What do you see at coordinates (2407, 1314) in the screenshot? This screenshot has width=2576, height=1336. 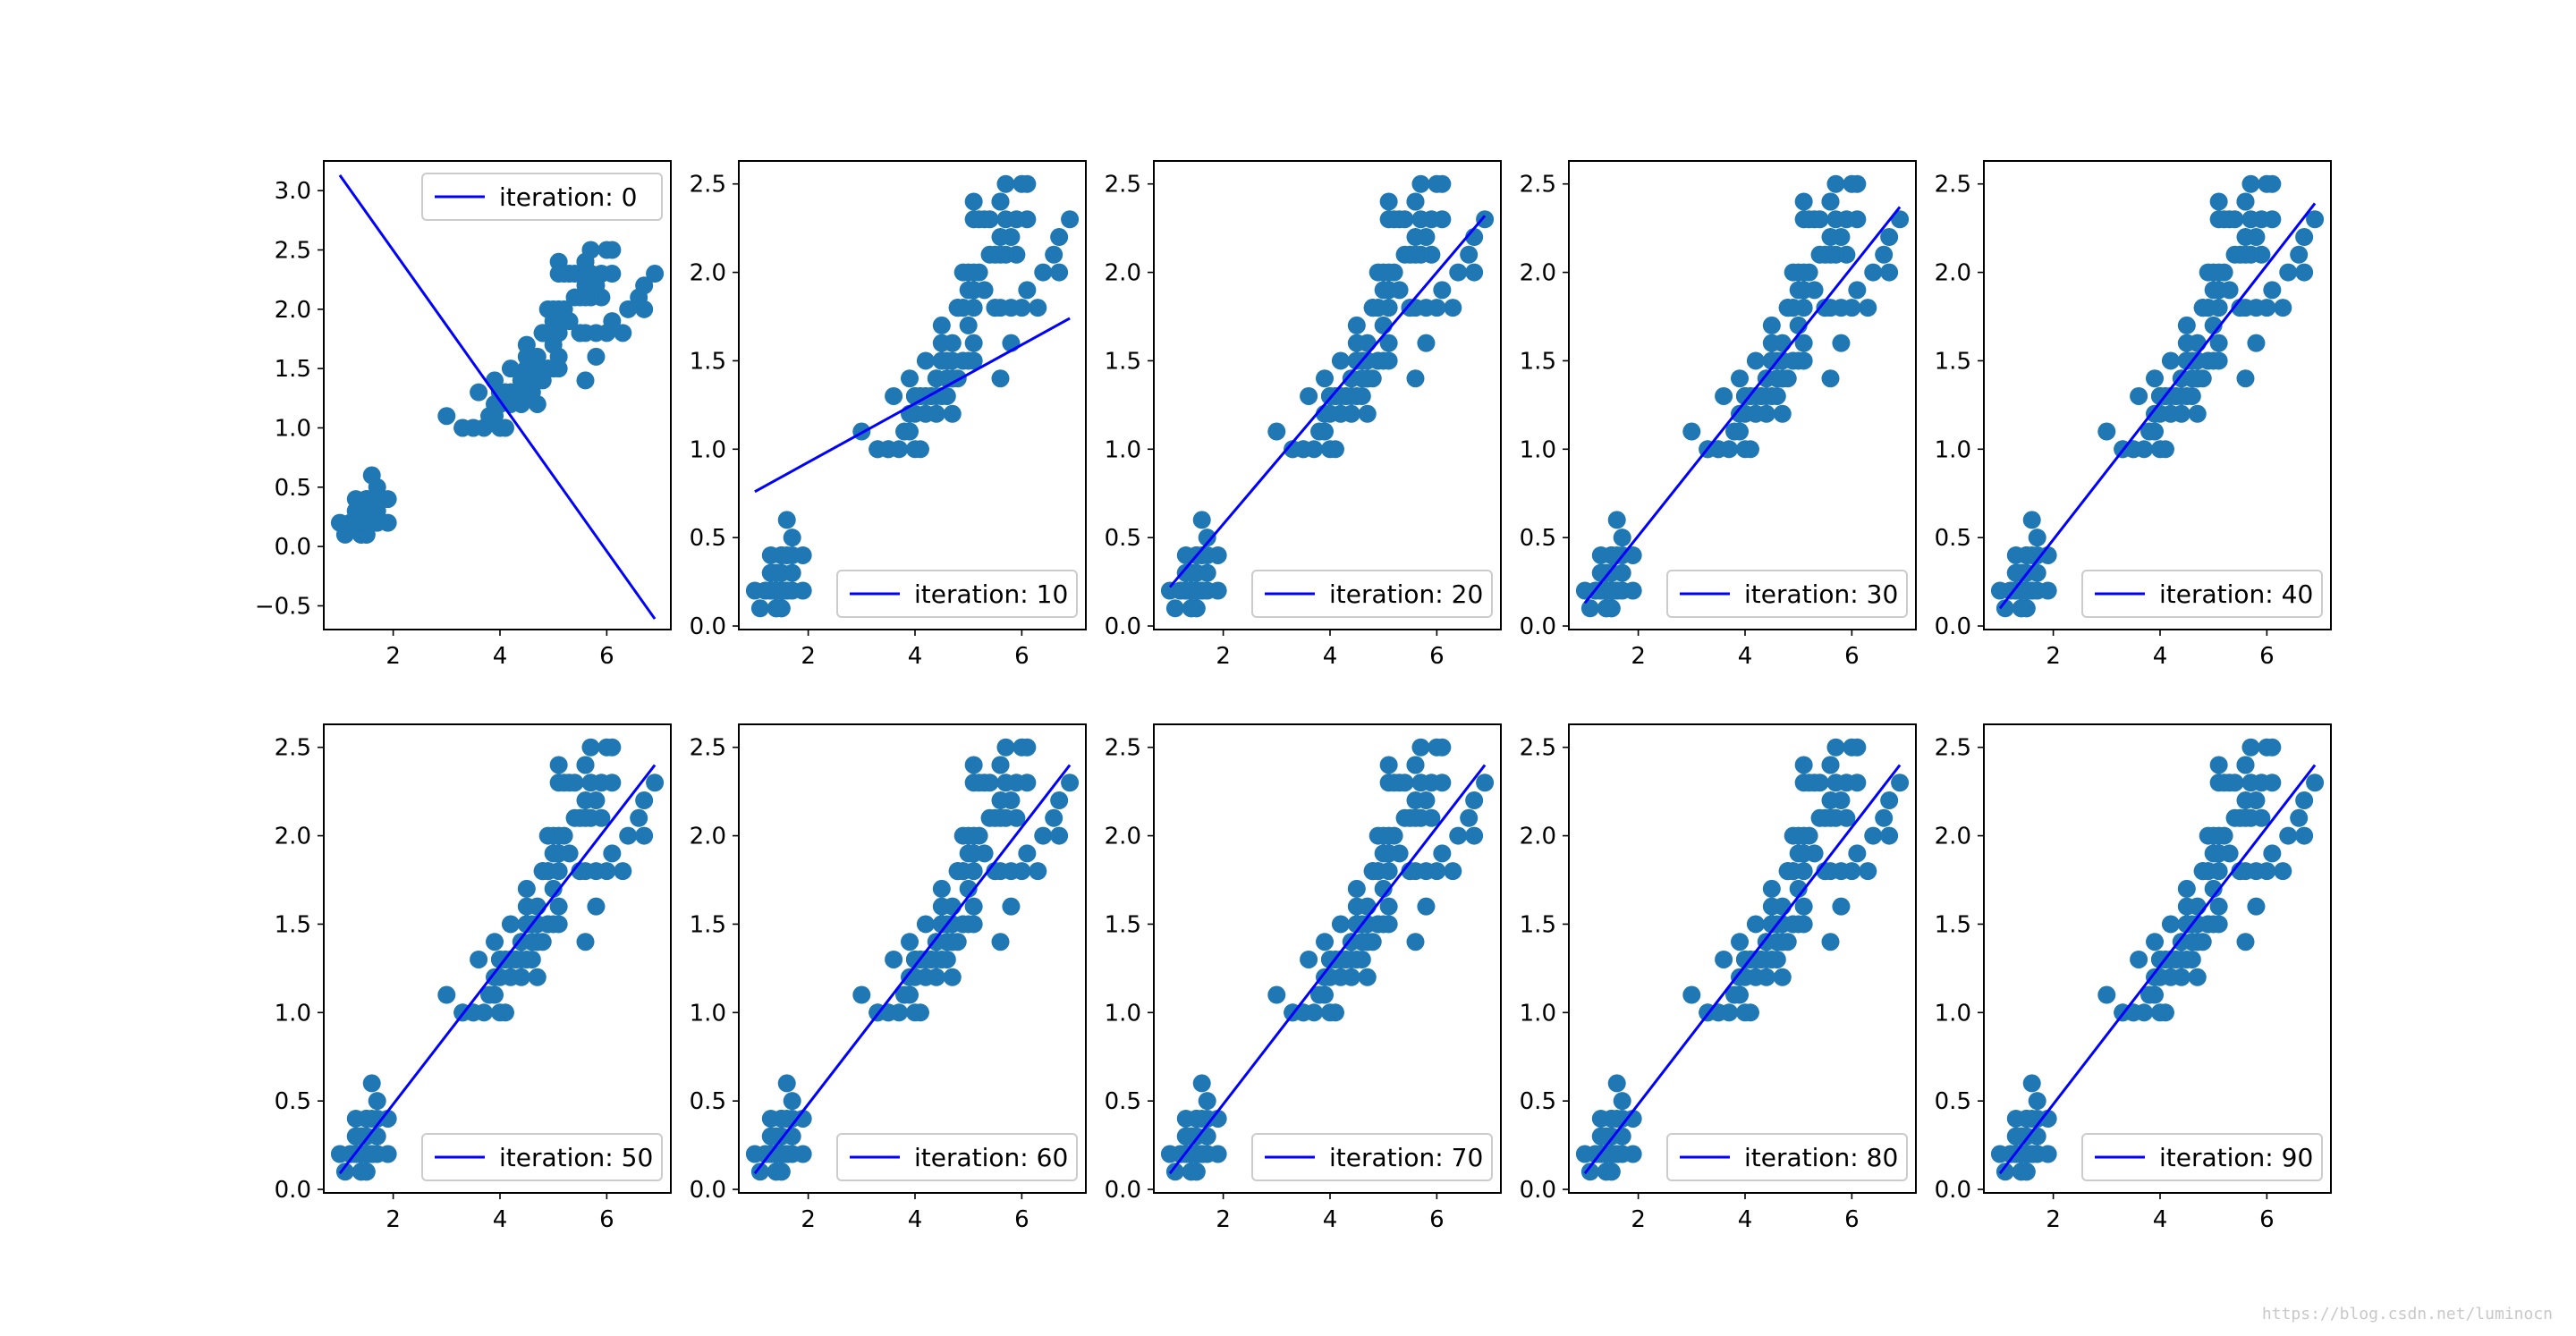 I see `watermark-text: https://blog.csdn.net/luminocn` at bounding box center [2407, 1314].